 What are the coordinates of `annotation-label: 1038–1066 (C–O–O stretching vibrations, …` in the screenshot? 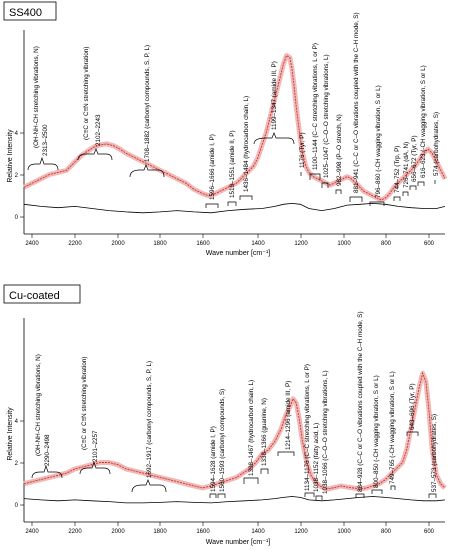 It's located at (325, 432).